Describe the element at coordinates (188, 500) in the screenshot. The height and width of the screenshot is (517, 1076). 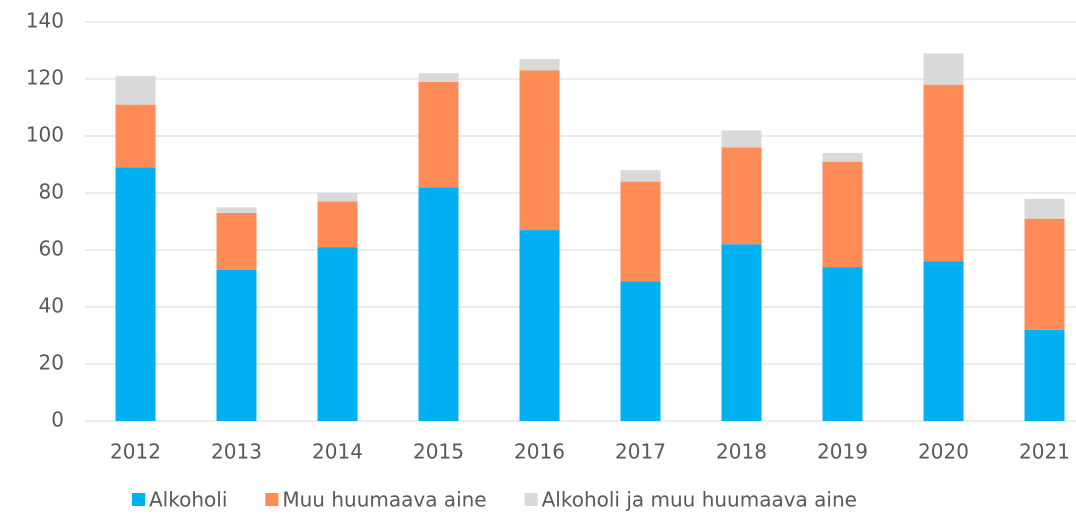
I see `legend-label: Alkoholi` at that location.